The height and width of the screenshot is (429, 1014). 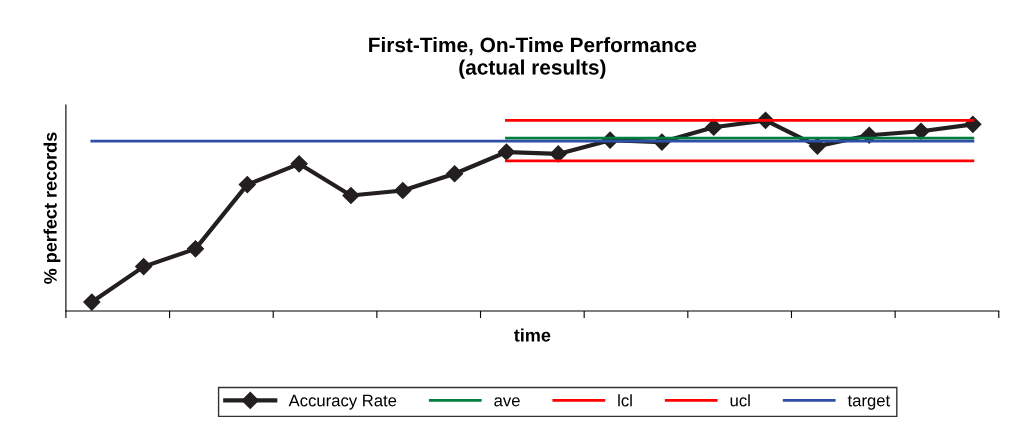 I want to click on legend-label: target, so click(x=869, y=402).